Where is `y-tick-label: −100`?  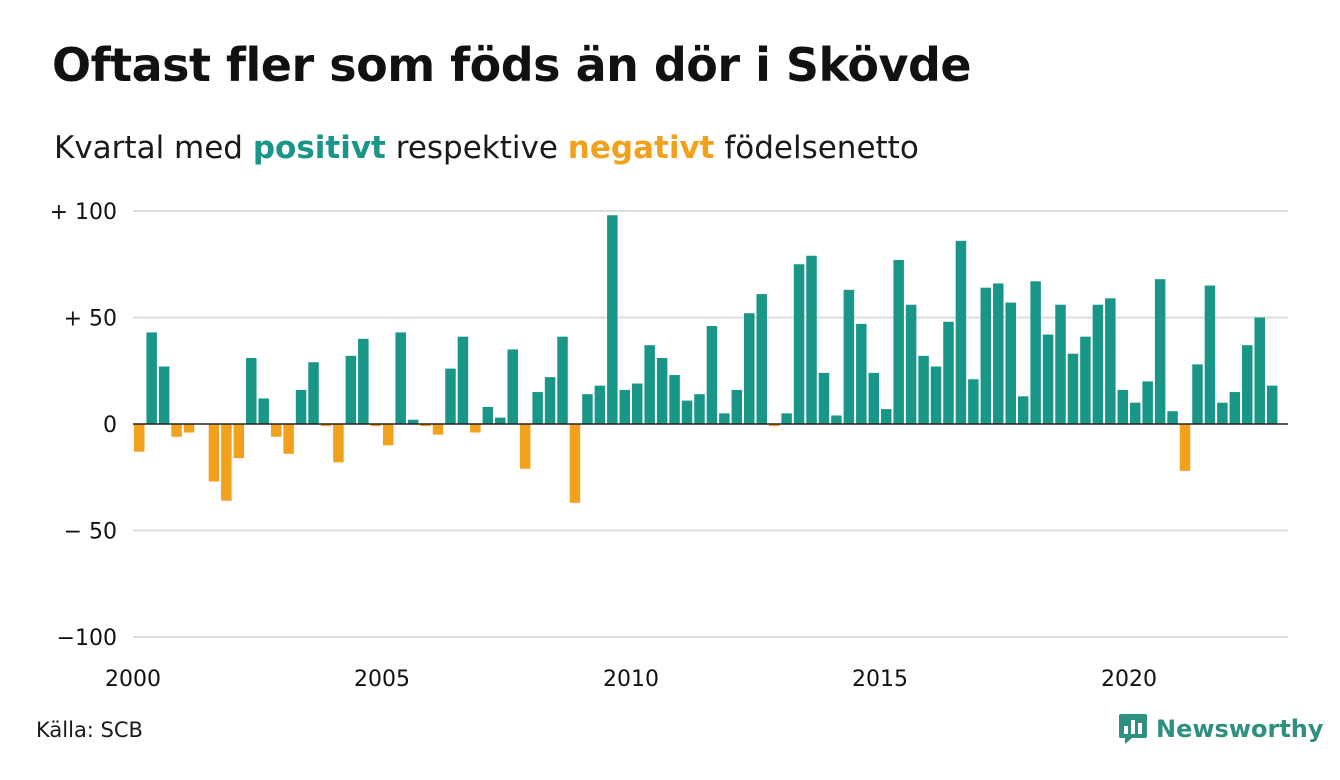
y-tick-label: −100 is located at coordinates (87, 638).